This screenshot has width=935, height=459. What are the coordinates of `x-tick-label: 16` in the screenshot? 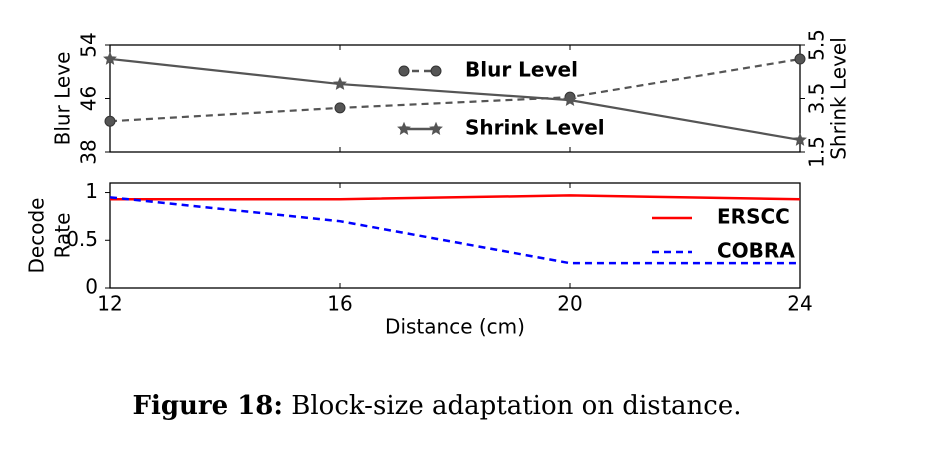 It's located at (339, 304).